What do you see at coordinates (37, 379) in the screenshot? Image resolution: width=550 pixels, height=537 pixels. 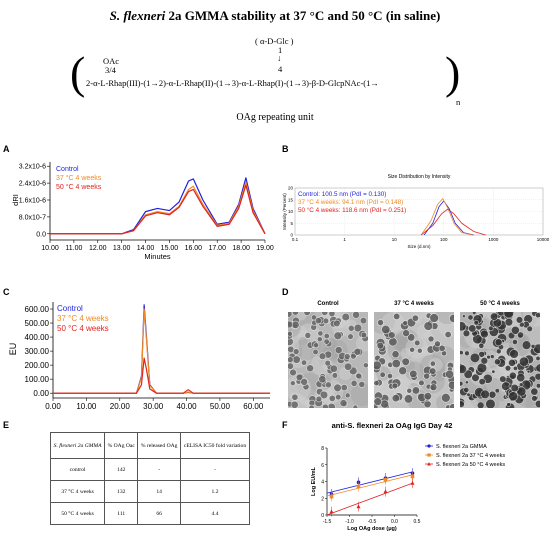 I see `c-ytick-label: 100.00` at bounding box center [37, 379].